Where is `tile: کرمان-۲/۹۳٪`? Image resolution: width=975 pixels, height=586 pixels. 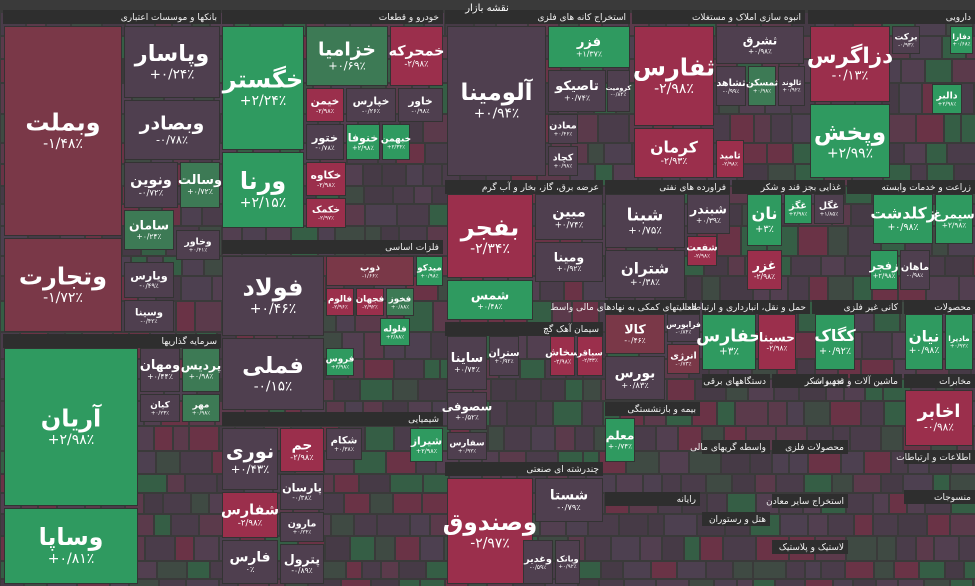 tile: کرمان-۲/۹۳٪ is located at coordinates (674, 153).